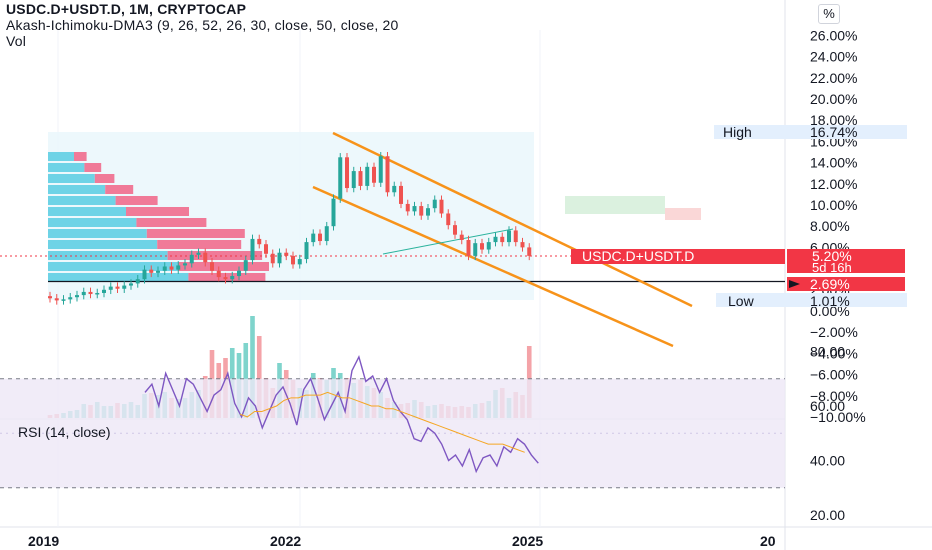  What do you see at coordinates (43, 541) in the screenshot?
I see `time-tick-label: 2019` at bounding box center [43, 541].